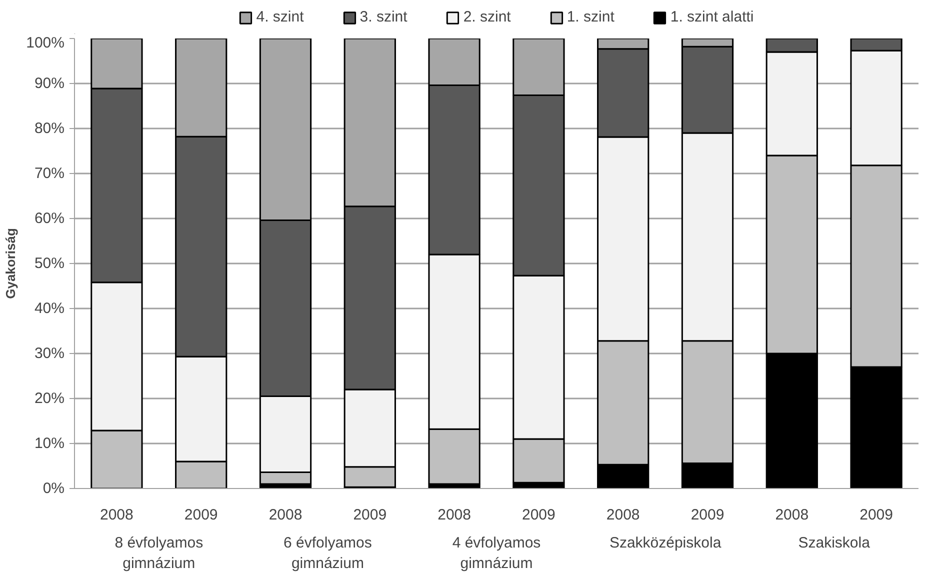 The image size is (942, 583). I want to click on text: 8 évfolyamos gimnázium, so click(159, 553).